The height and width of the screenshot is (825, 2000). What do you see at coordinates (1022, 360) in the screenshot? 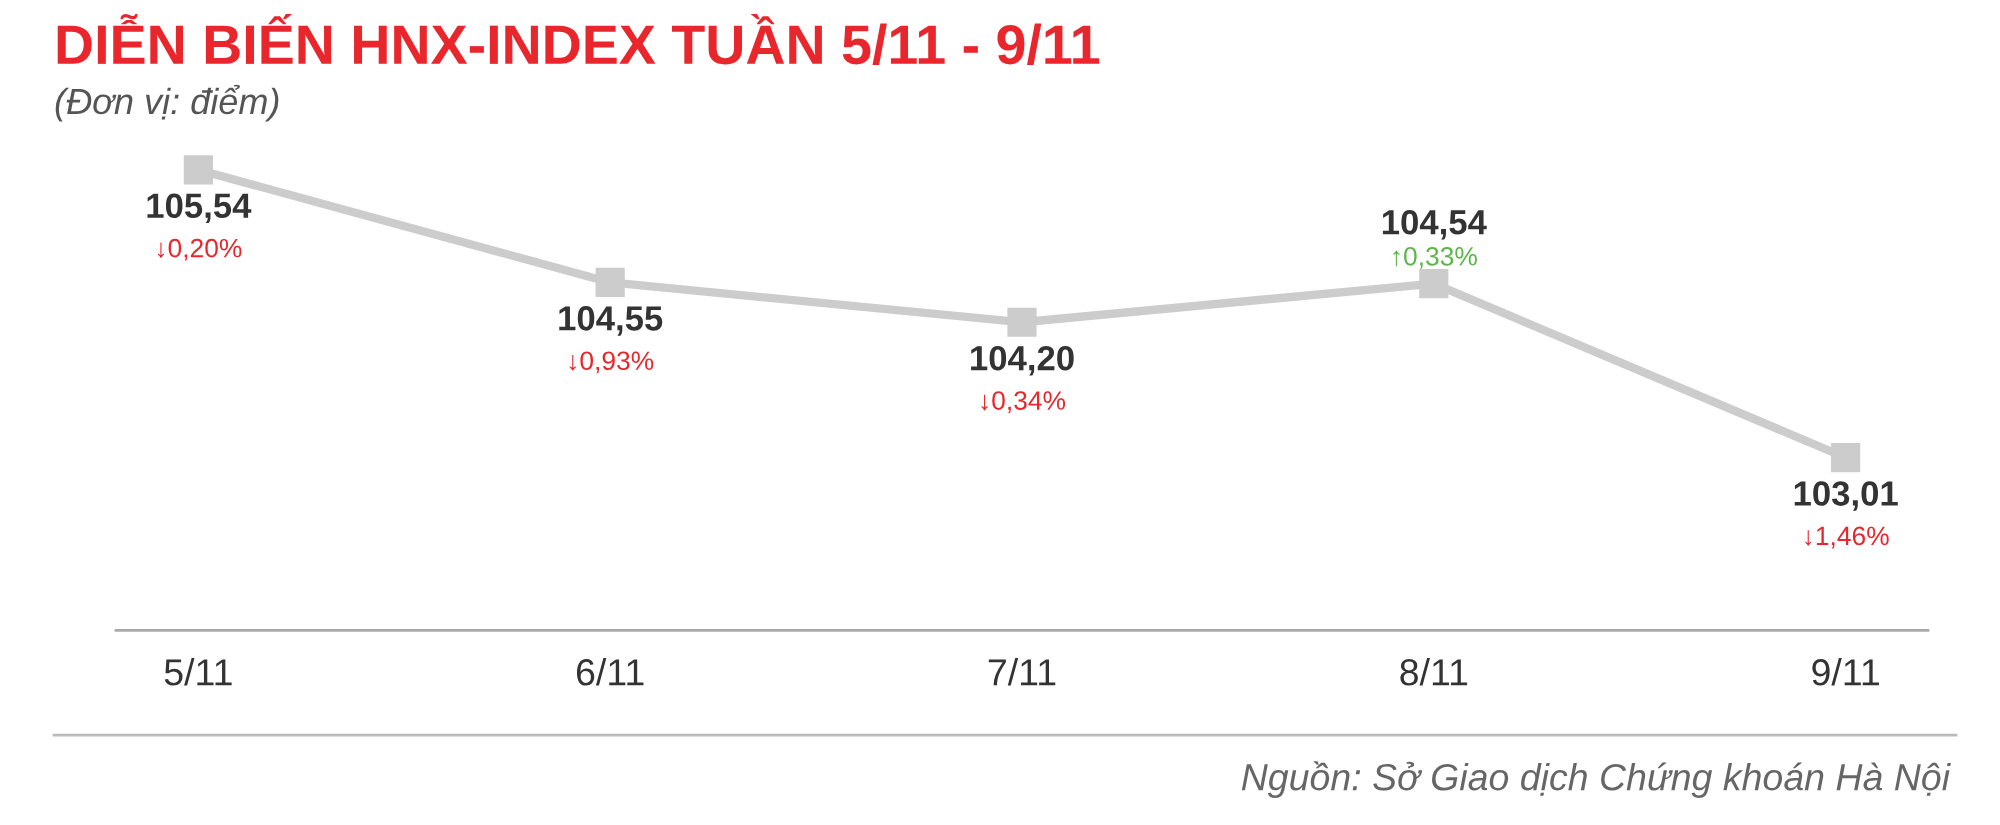
I see `data-label: 104,20` at bounding box center [1022, 360].